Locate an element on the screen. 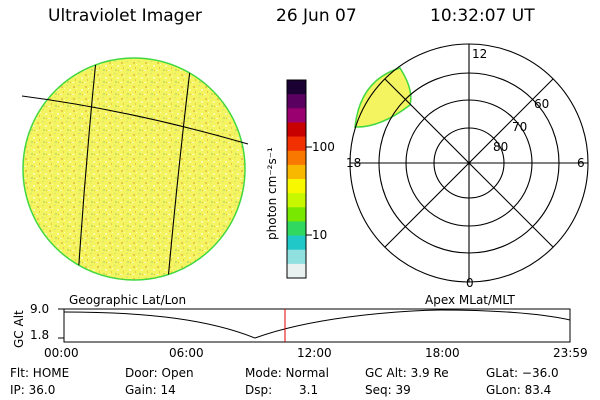  colorbar-tick-100: 100 is located at coordinates (323, 147).